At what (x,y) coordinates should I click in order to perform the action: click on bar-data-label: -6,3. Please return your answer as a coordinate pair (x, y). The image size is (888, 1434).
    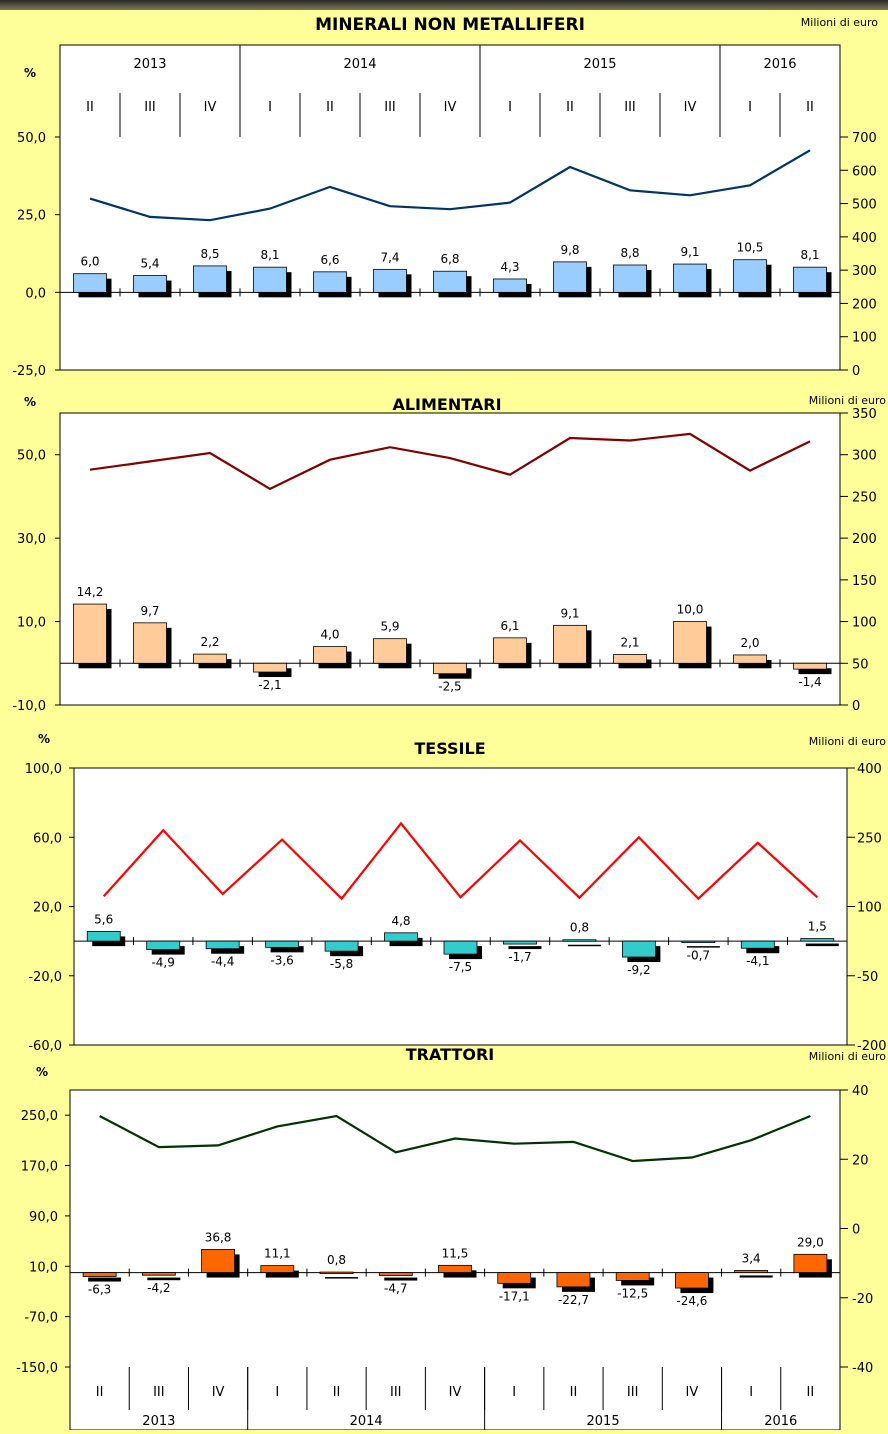
    Looking at the image, I should click on (99, 1290).